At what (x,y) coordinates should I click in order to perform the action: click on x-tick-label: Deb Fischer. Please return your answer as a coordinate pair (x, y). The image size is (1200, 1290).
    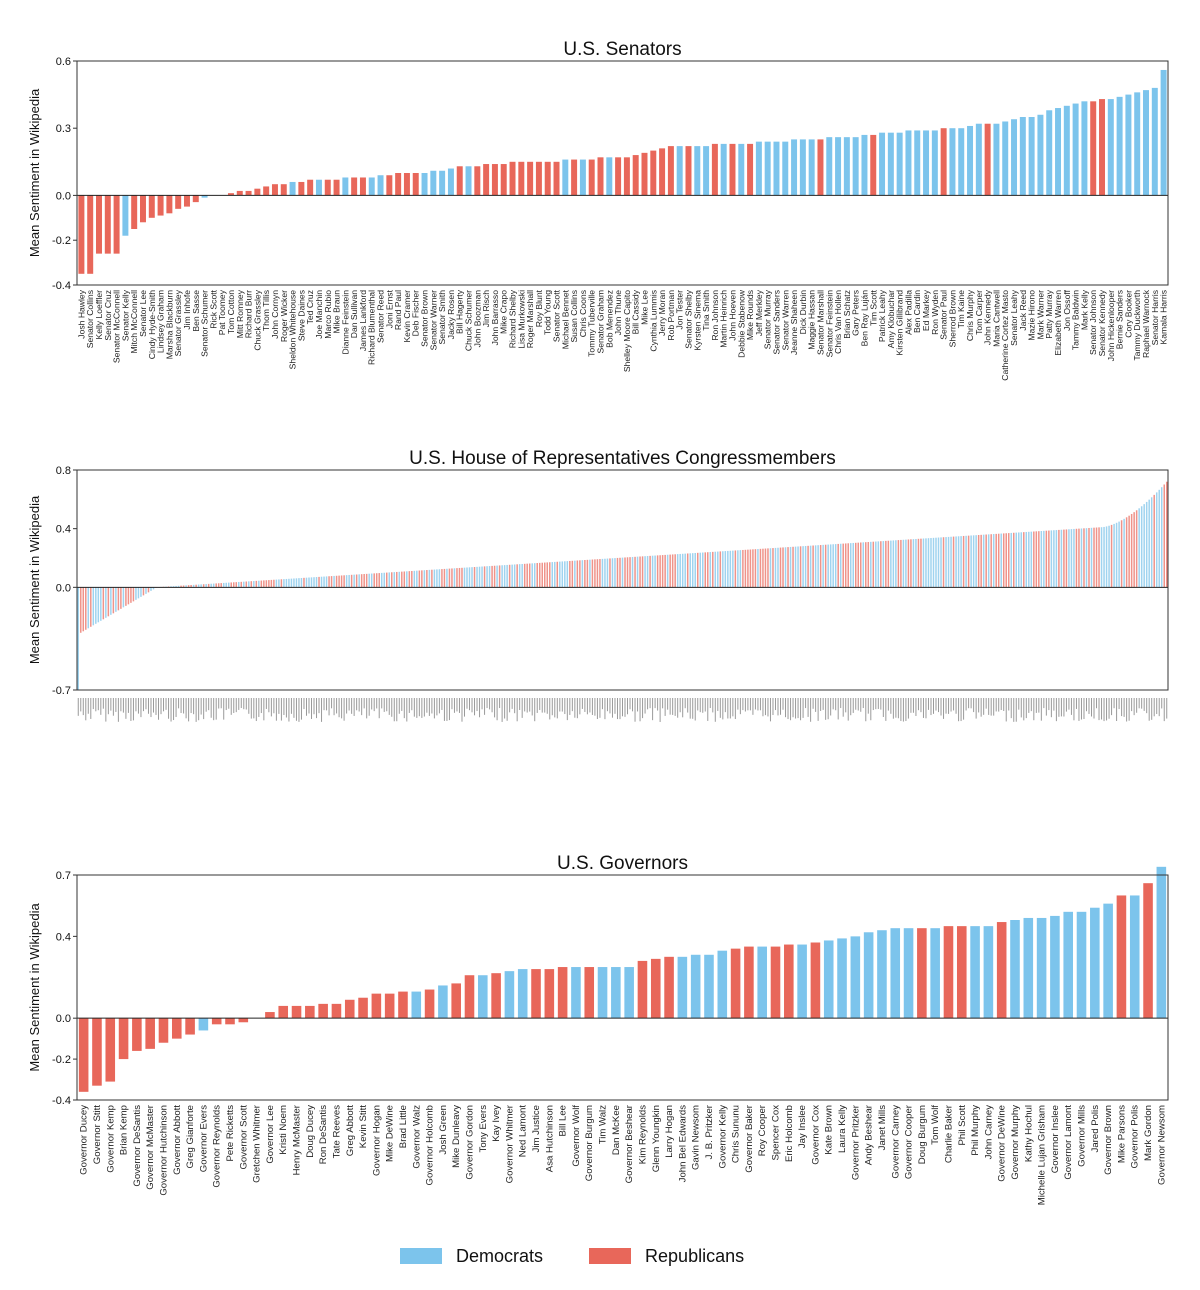
    Looking at the image, I should click on (416, 313).